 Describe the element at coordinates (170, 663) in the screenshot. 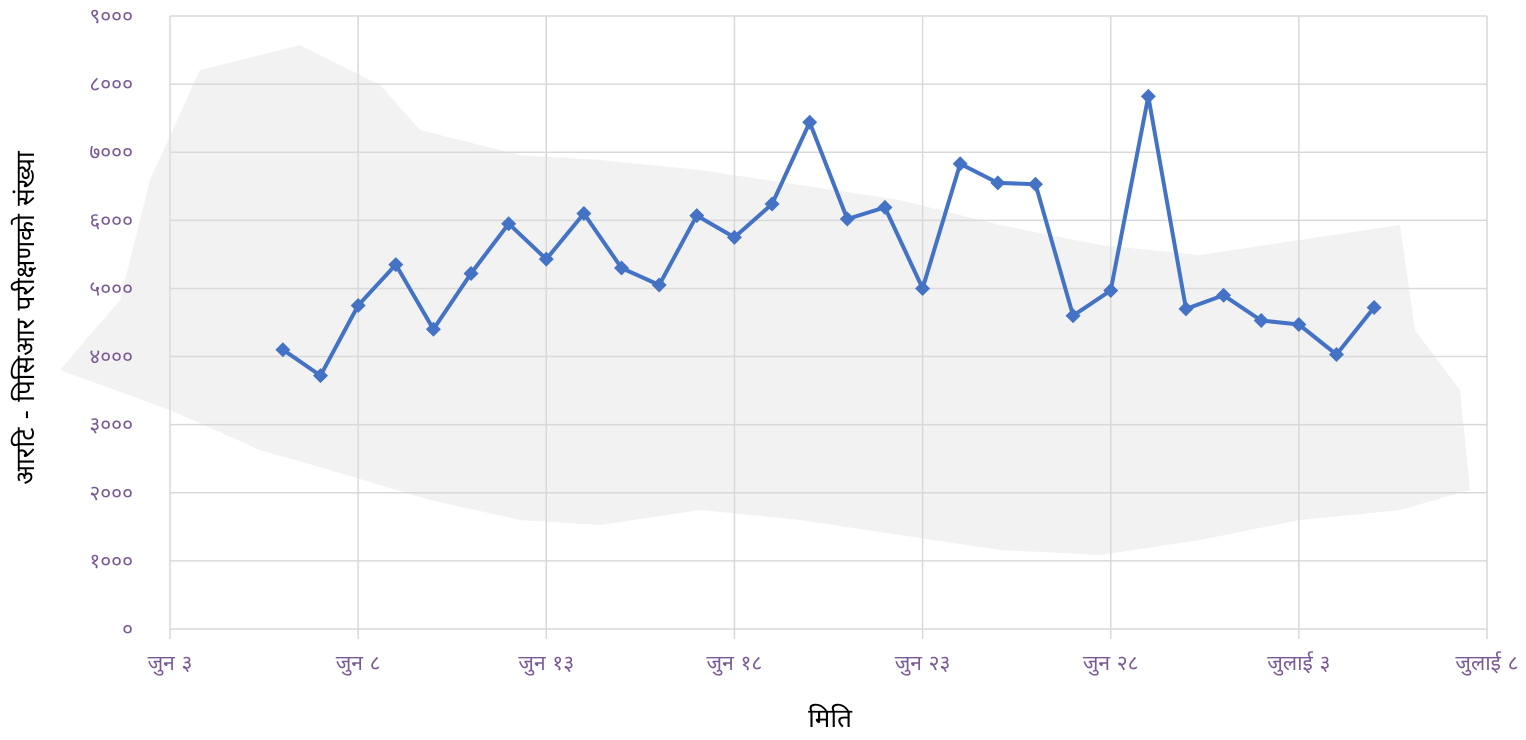

I see `x-tick-label: जुन ३` at that location.